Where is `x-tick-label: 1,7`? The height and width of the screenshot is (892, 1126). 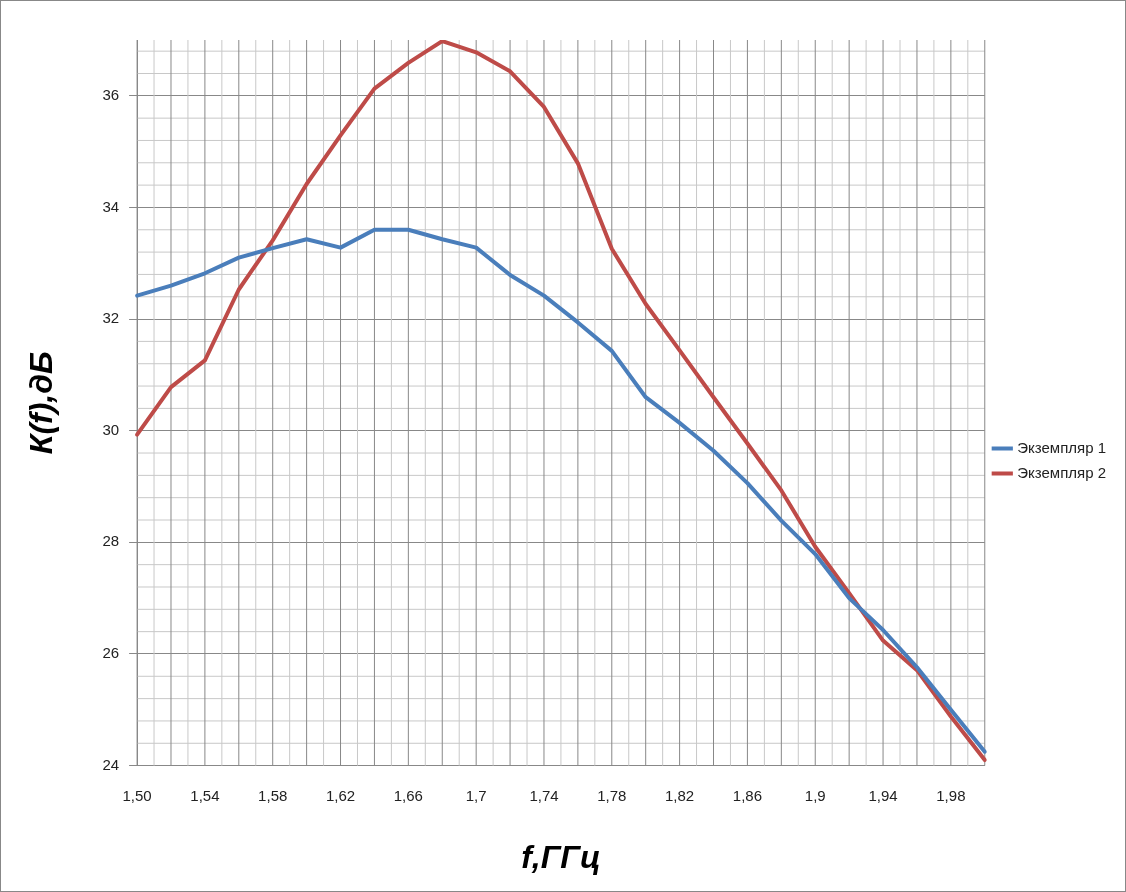
x-tick-label: 1,7 is located at coordinates (476, 795).